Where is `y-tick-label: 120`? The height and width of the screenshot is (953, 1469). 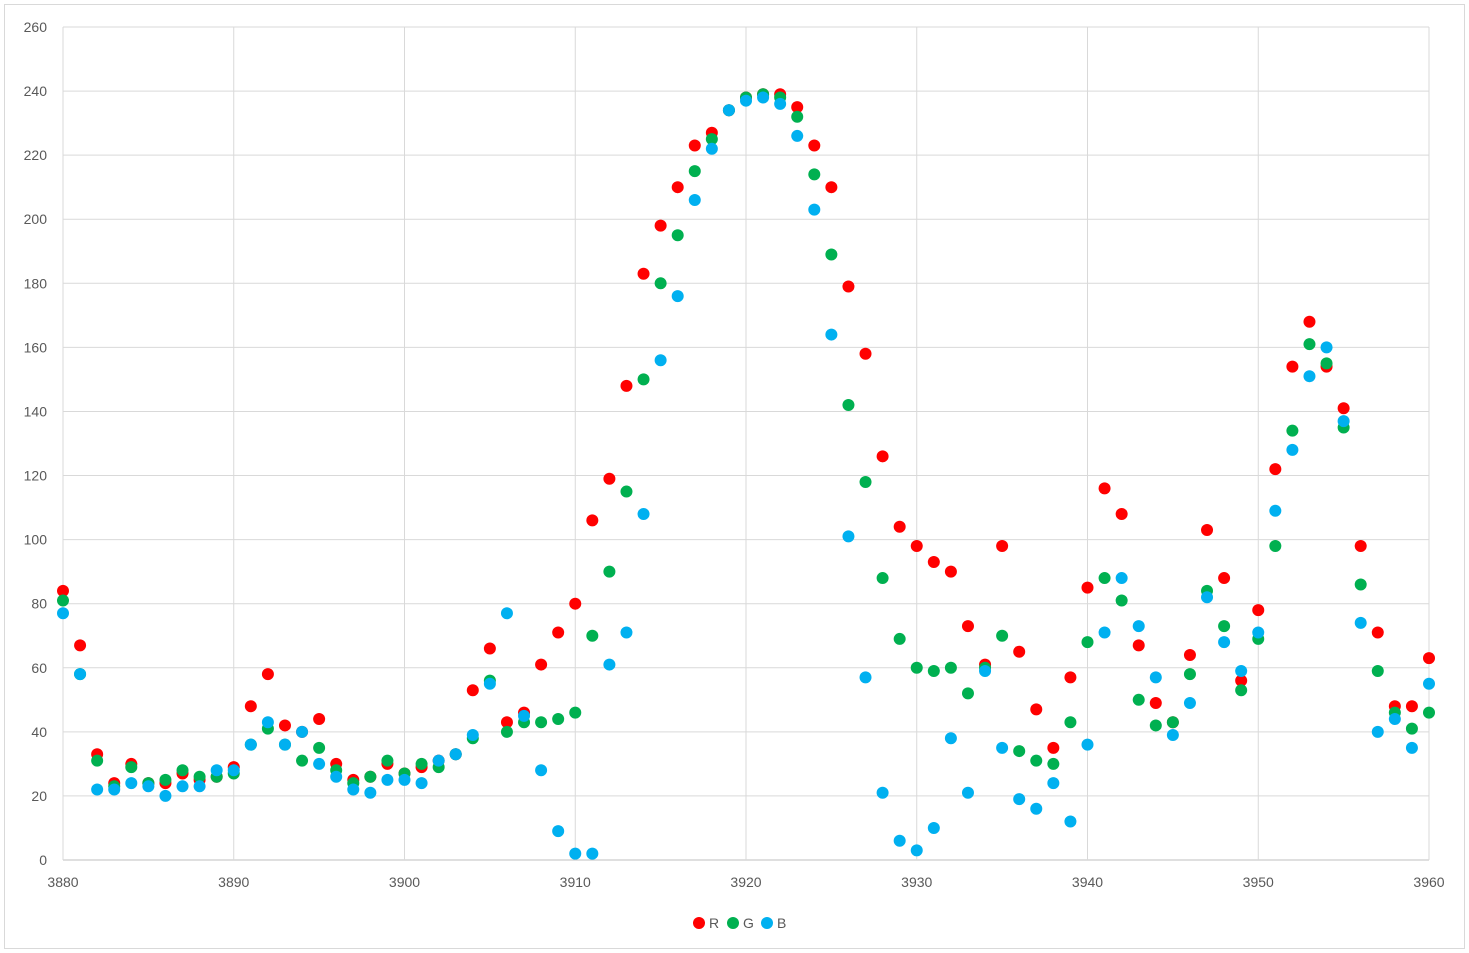 y-tick-label: 120 is located at coordinates (36, 476).